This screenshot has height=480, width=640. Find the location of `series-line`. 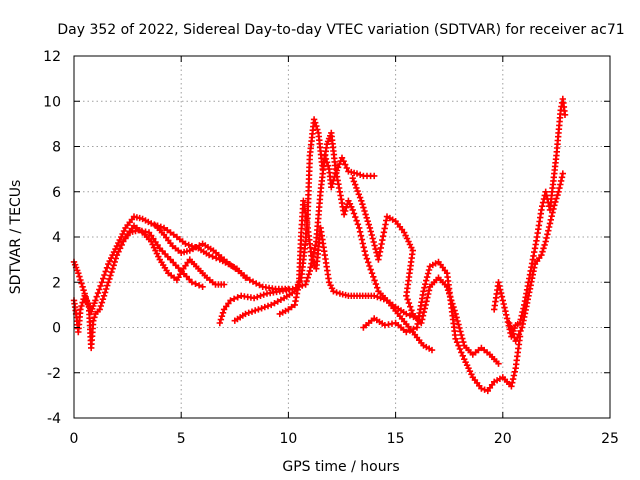

series-line is located at coordinates (425, 271).